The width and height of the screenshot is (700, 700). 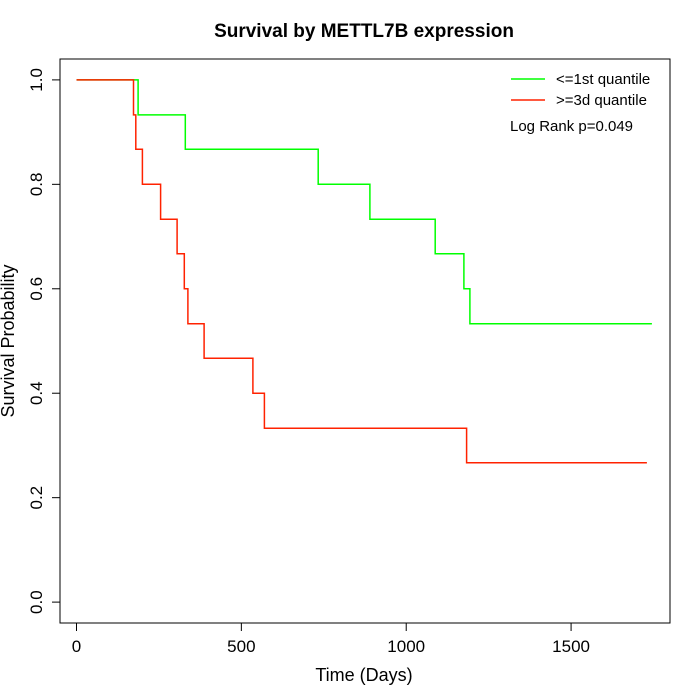 What do you see at coordinates (580, 90) in the screenshot?
I see `legend: <=1st quantile >=3d quantile` at bounding box center [580, 90].